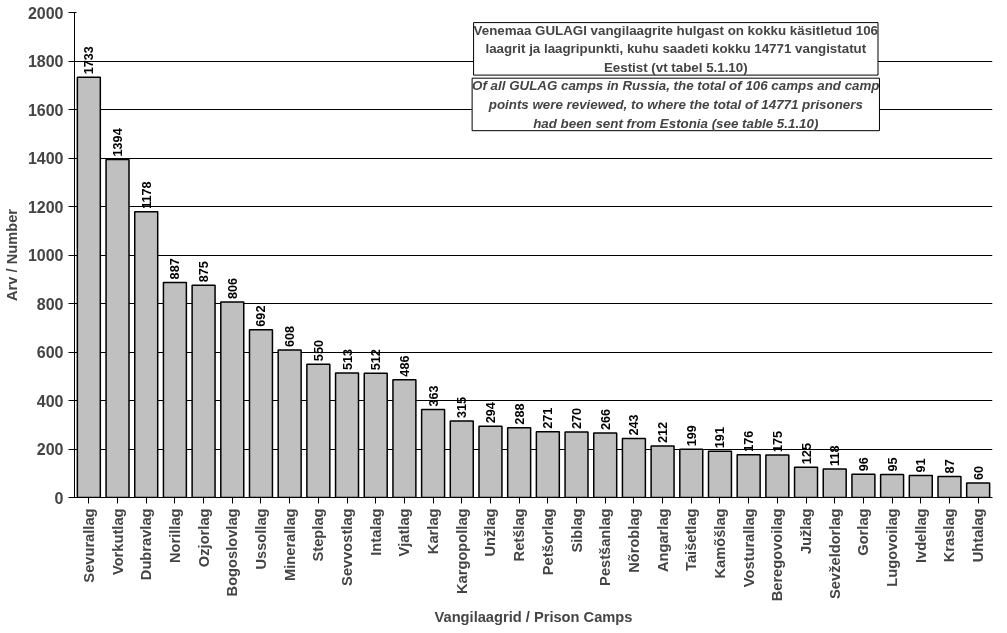 The height and width of the screenshot is (633, 1007). What do you see at coordinates (949, 466) in the screenshot?
I see `data-label: 87` at bounding box center [949, 466].